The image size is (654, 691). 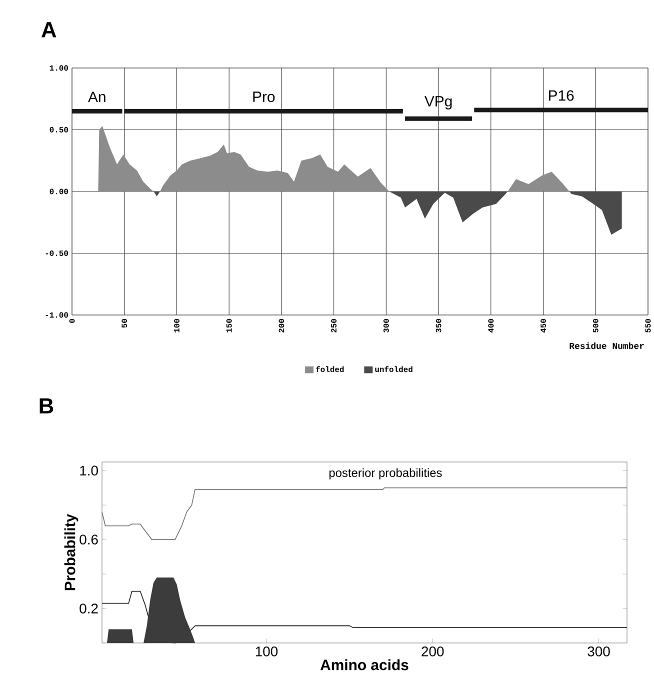 What do you see at coordinates (264, 97) in the screenshot?
I see `series-label: Pro` at bounding box center [264, 97].